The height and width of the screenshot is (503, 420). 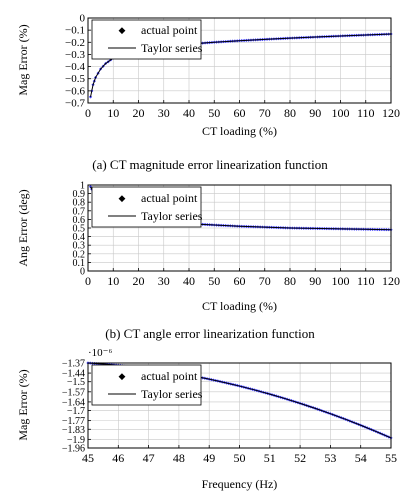 What do you see at coordinates (88, 281) in the screenshot?
I see `panel-b-xtick-label: 0` at bounding box center [88, 281].